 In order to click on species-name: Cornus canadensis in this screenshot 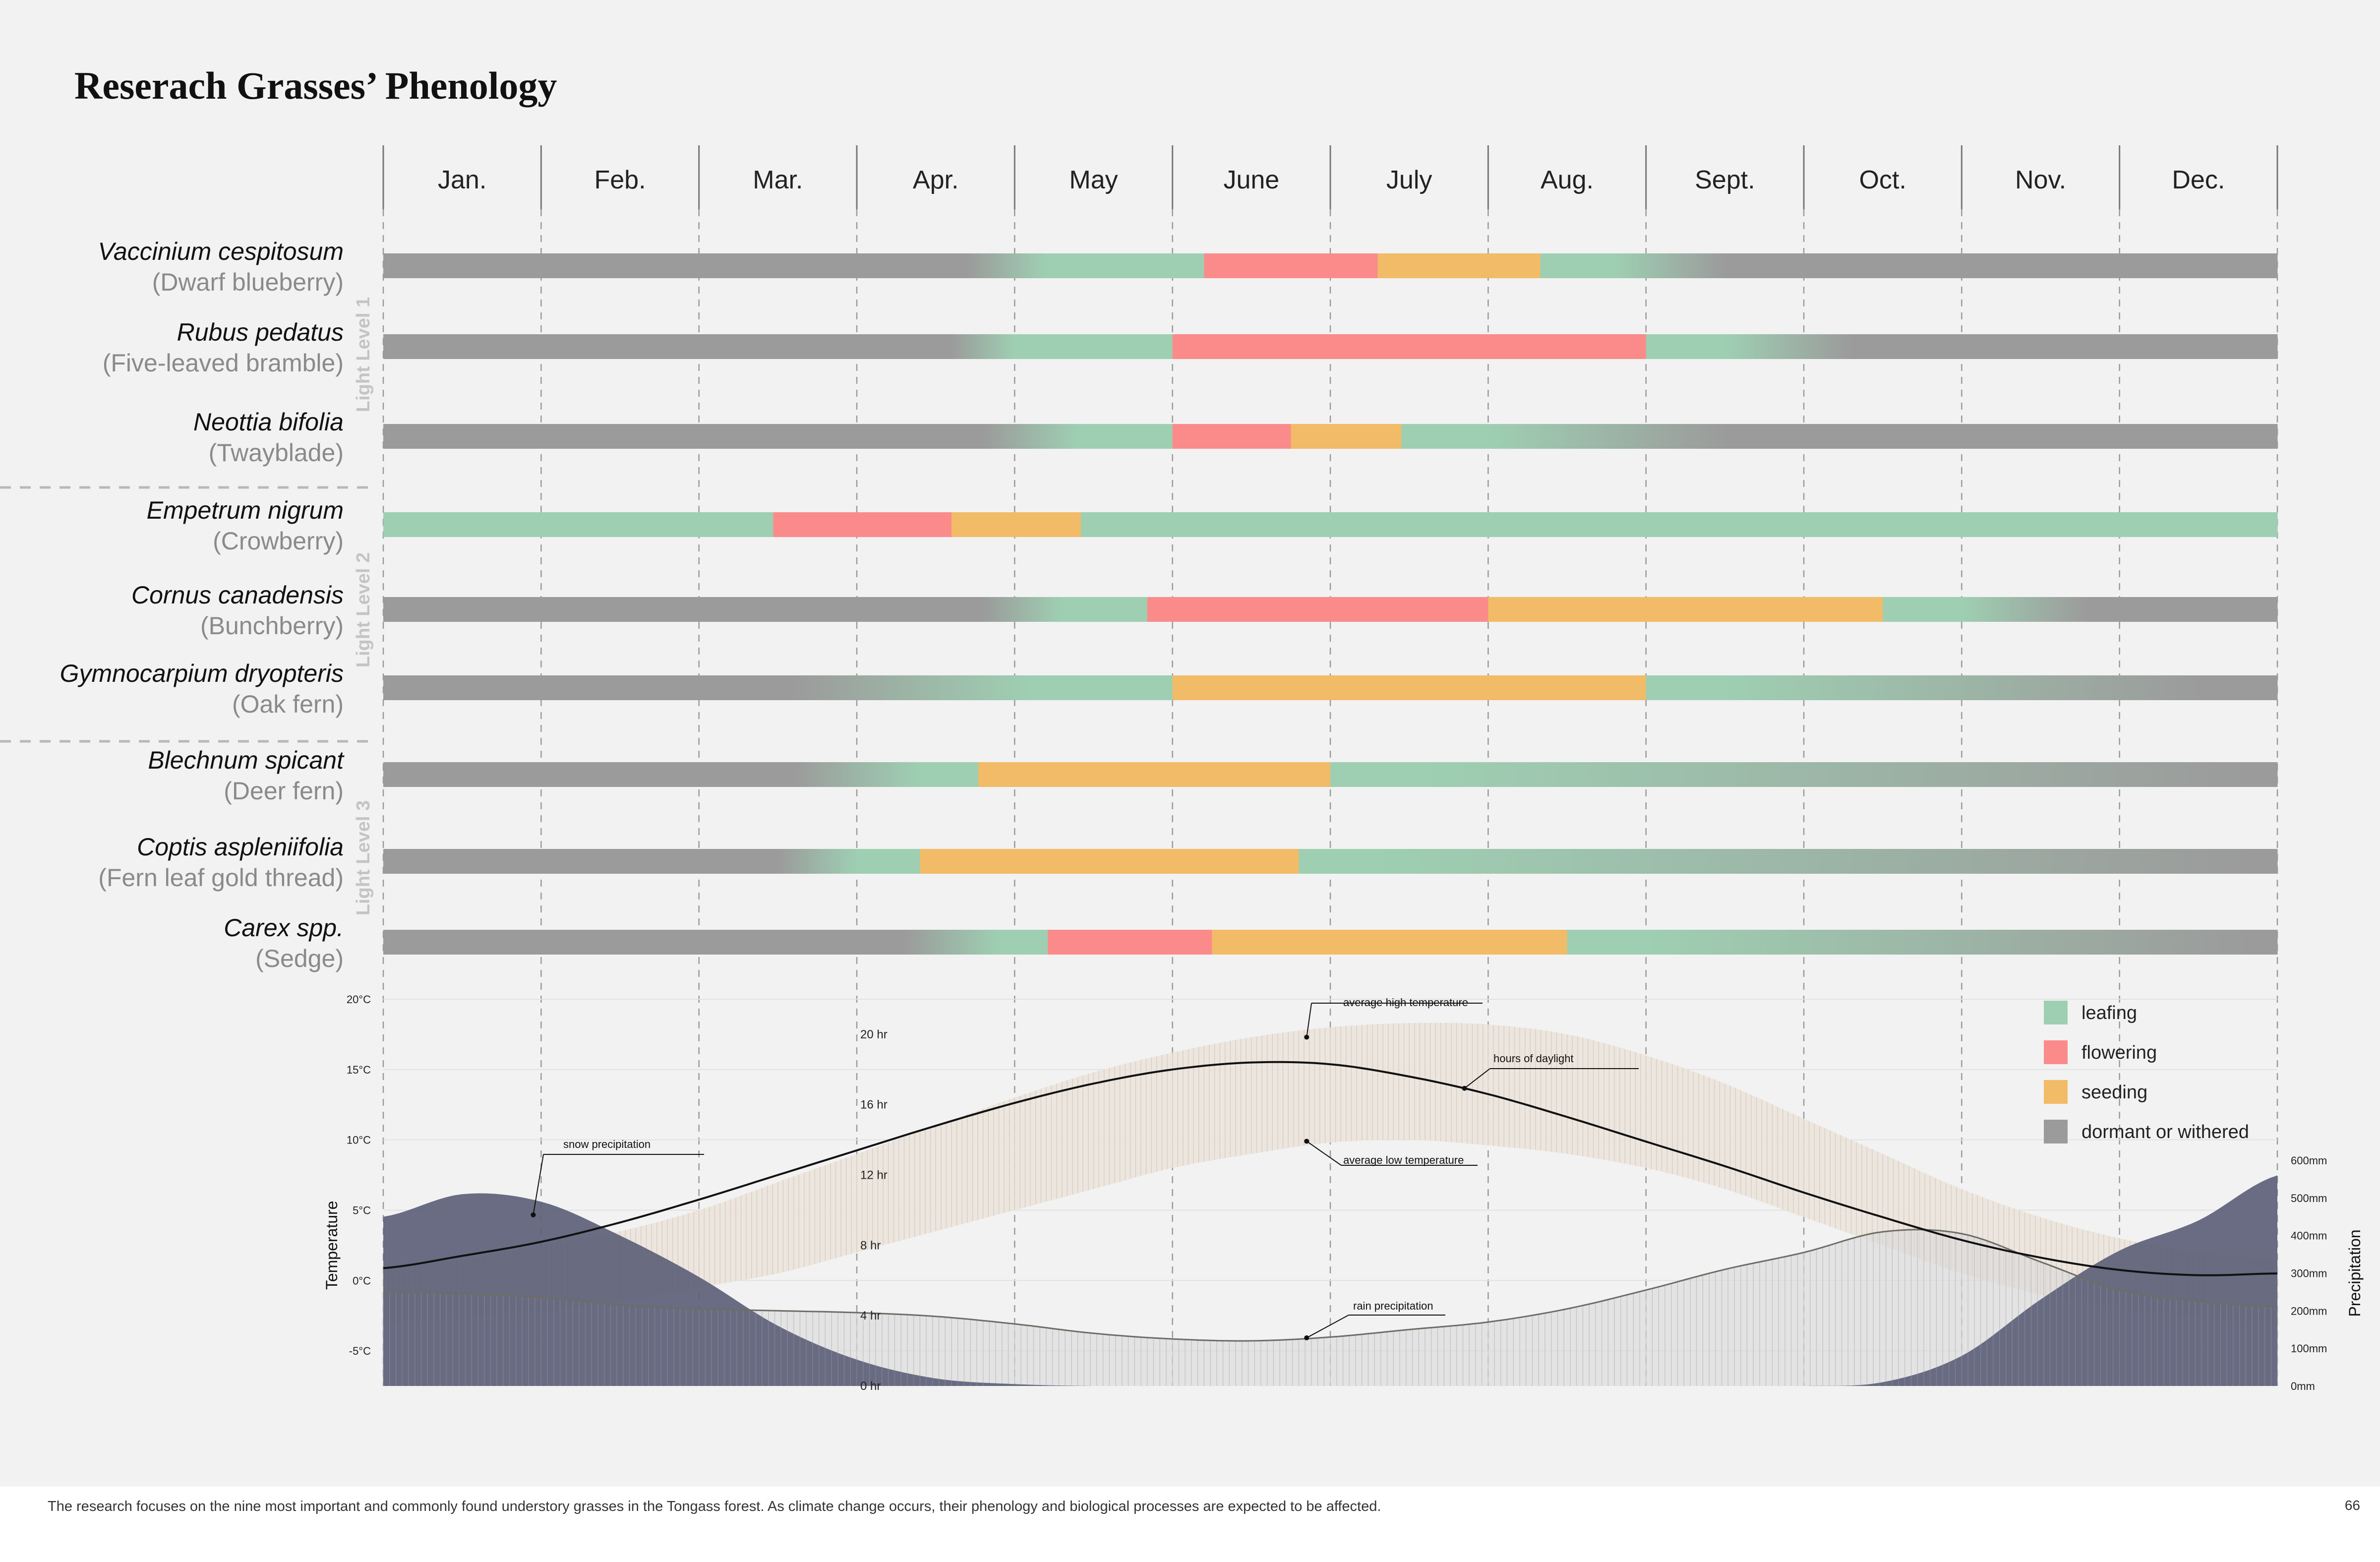, I will do `click(237, 595)`.